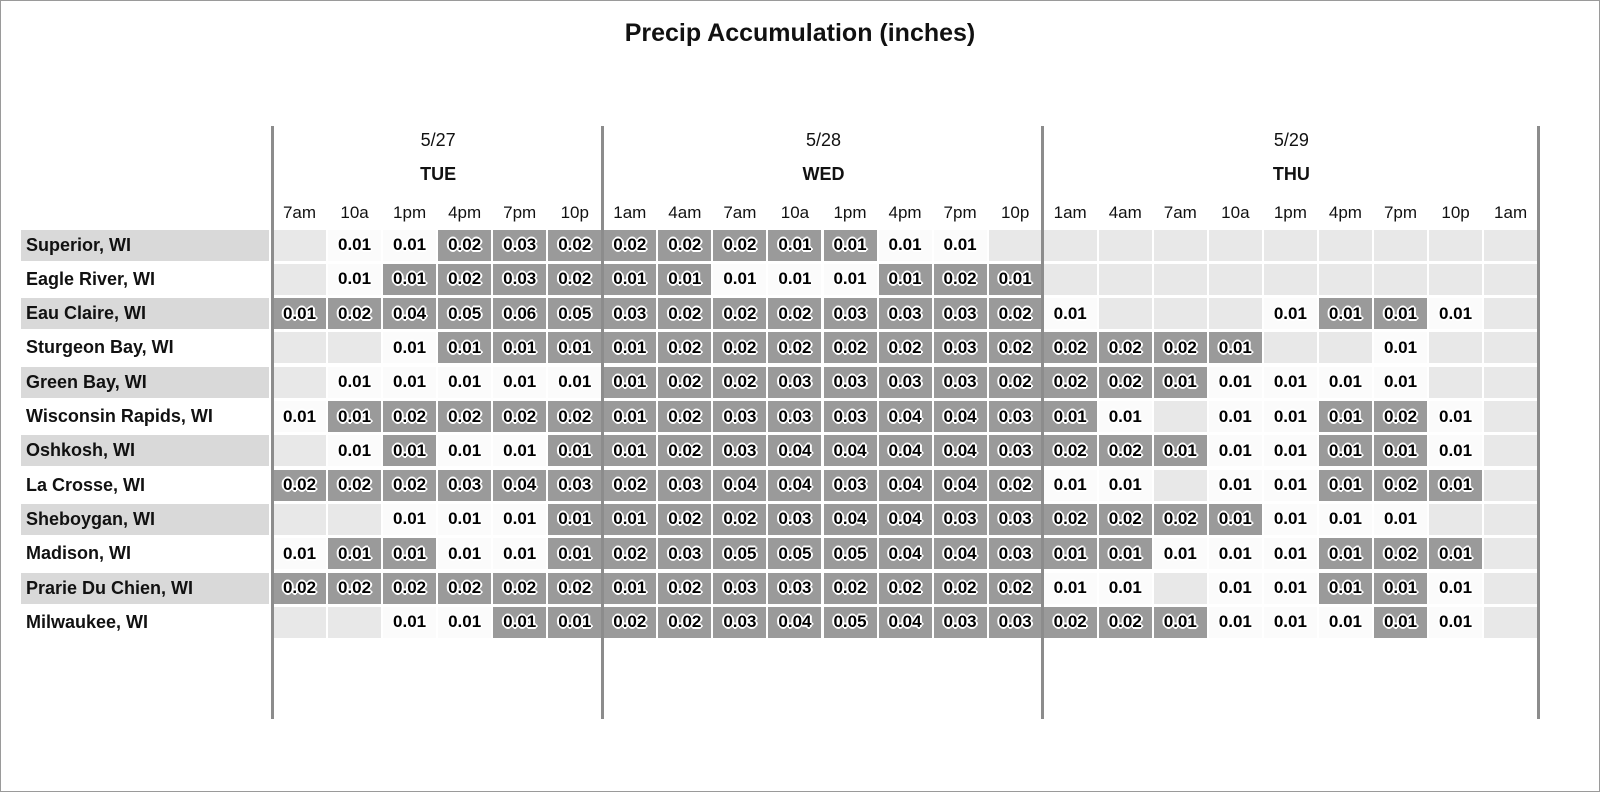 This screenshot has width=1600, height=800. I want to click on row-label: Eau Claire, WI, so click(86, 313).